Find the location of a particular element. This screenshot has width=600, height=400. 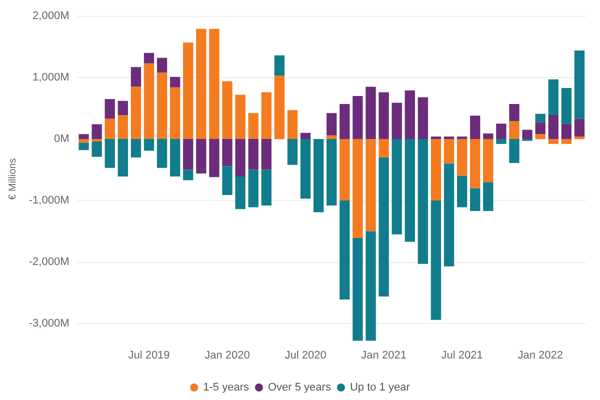

y-tick-label: 1,000M is located at coordinates (51, 78).